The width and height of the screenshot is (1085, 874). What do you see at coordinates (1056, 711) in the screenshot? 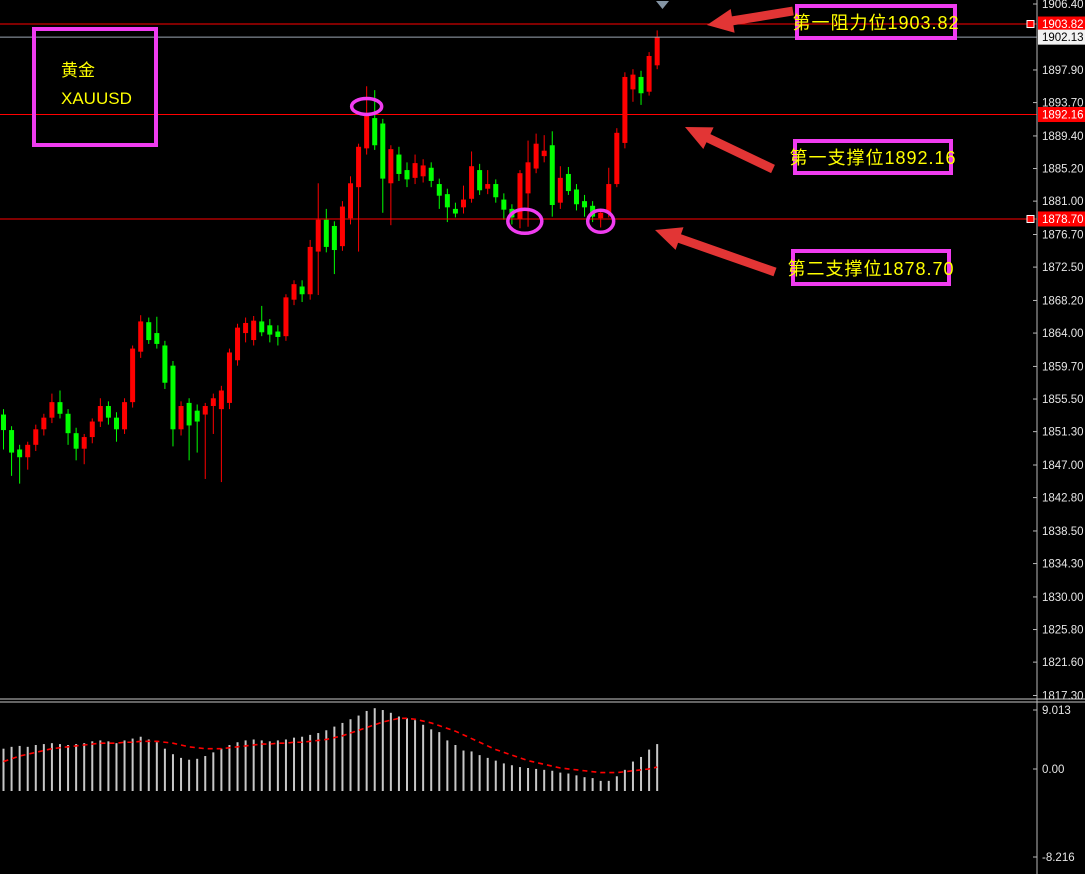
I see `svg-text: 9.013` at bounding box center [1056, 711].